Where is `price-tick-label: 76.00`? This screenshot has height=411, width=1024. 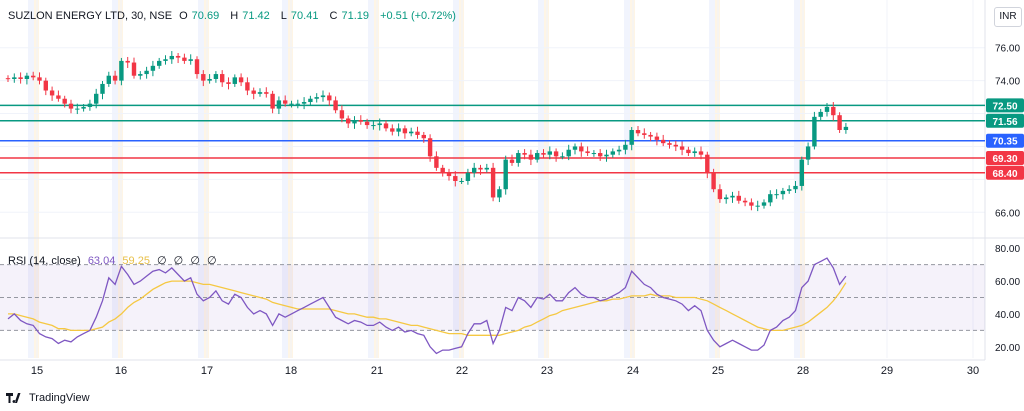 price-tick-label: 76.00 is located at coordinates (1007, 49).